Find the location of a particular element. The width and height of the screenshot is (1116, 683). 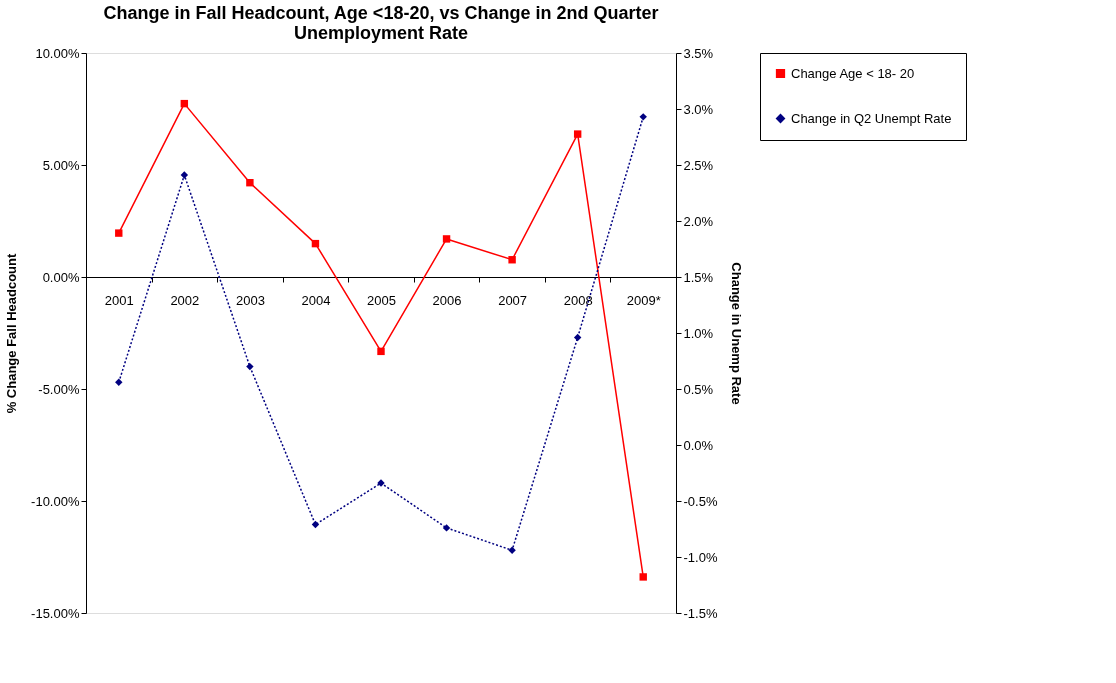

x-tick-label: 2002 is located at coordinates (185, 300).